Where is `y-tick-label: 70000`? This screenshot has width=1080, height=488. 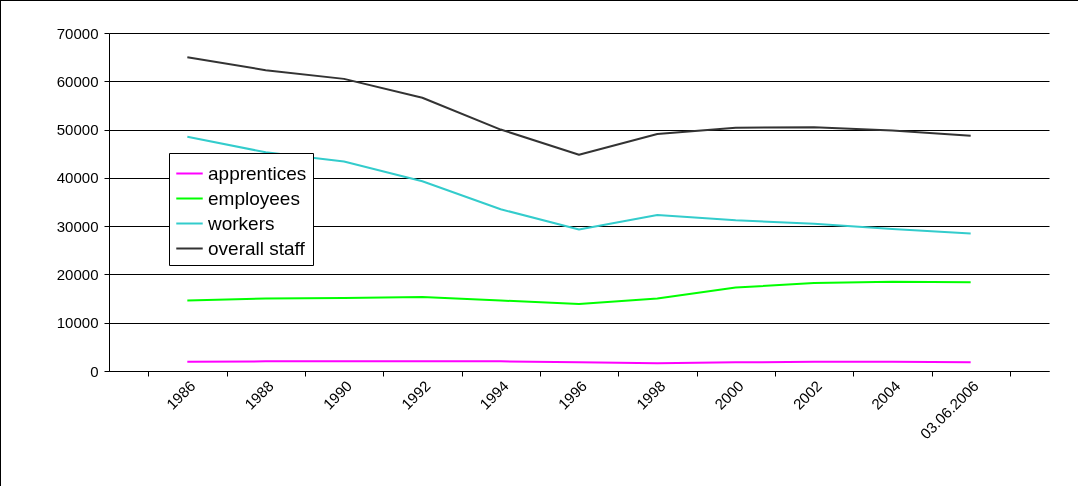
y-tick-label: 70000 is located at coordinates (77, 33).